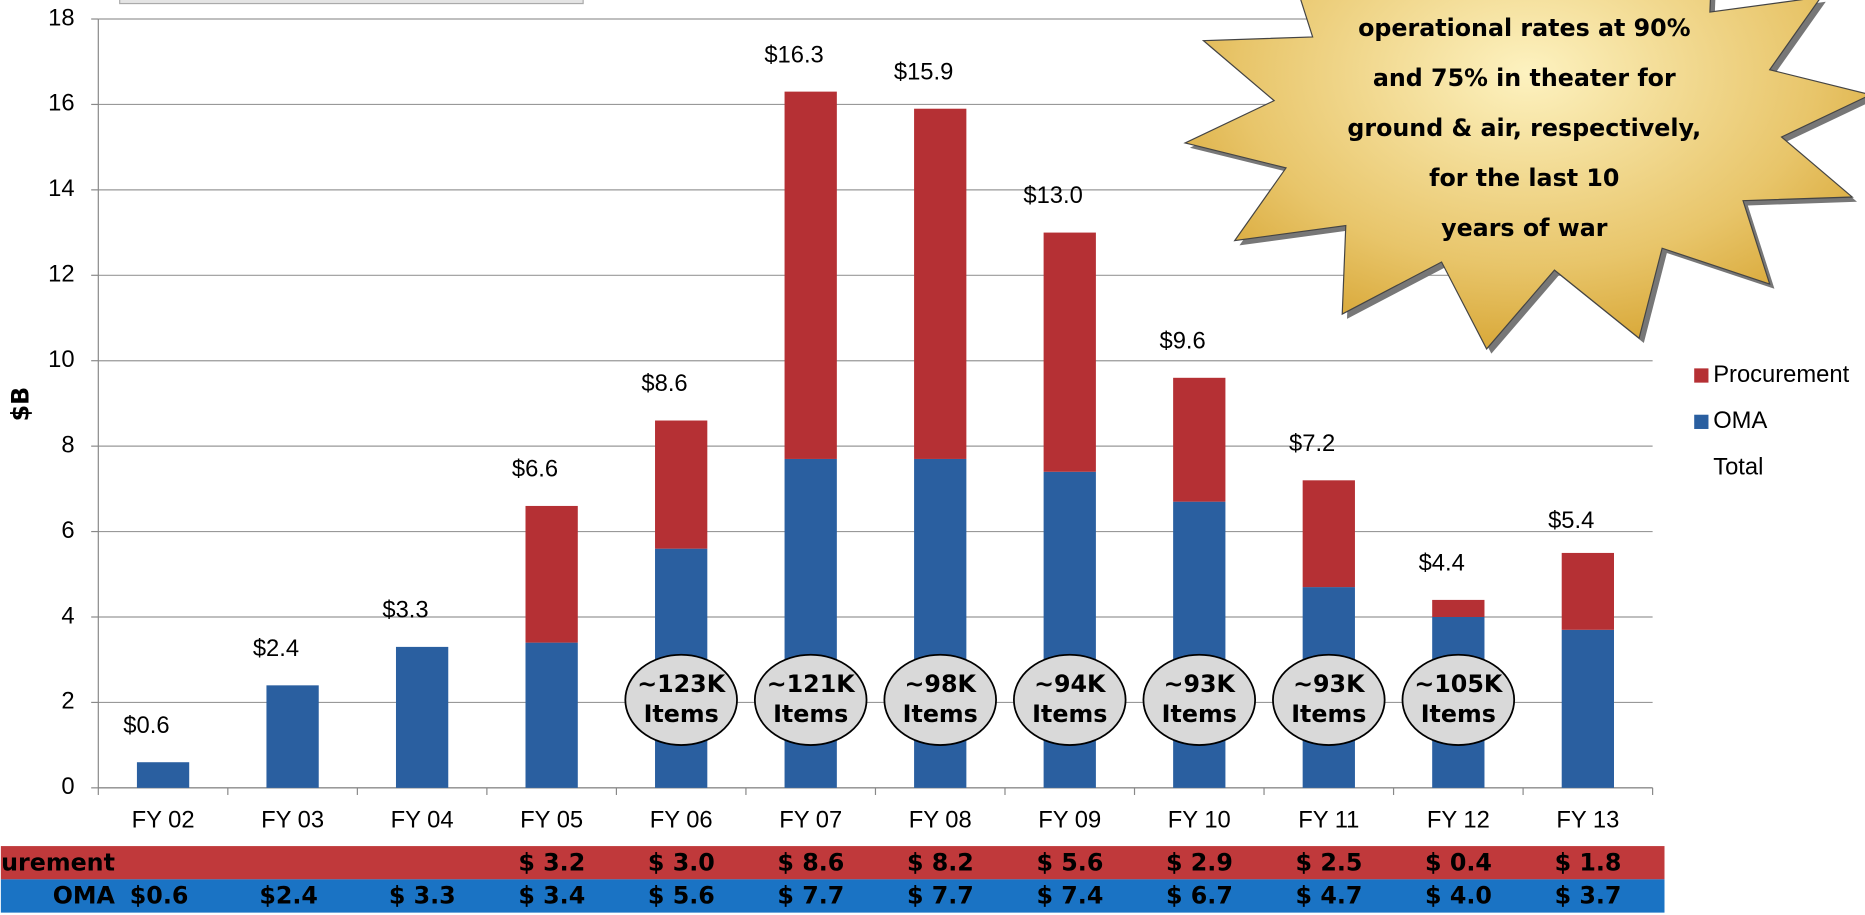  What do you see at coordinates (67, 615) in the screenshot?
I see `y-tick-label: 4` at bounding box center [67, 615].